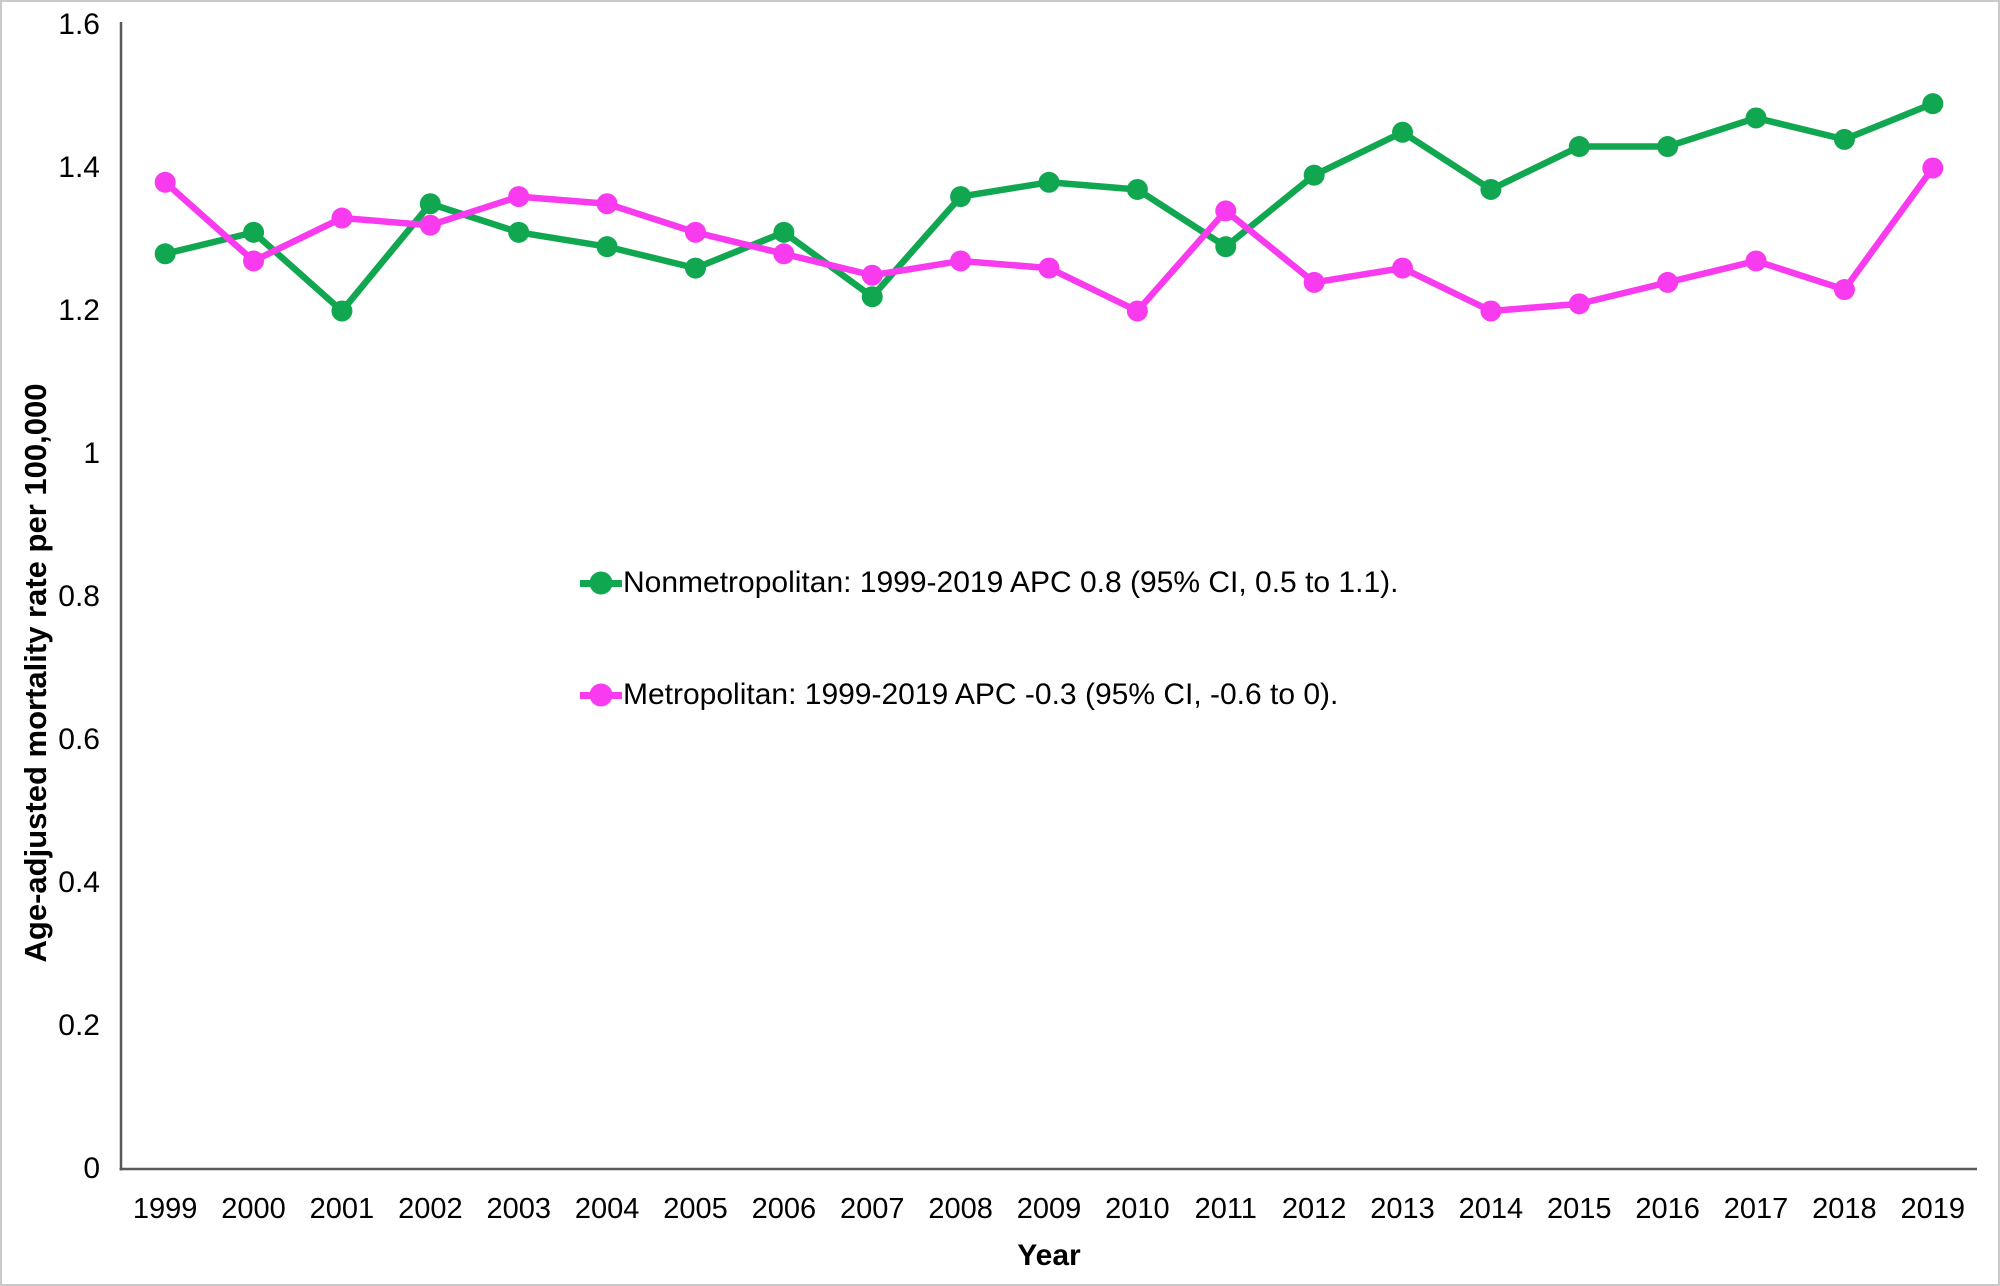 The image size is (2000, 1286). What do you see at coordinates (784, 1209) in the screenshot?
I see `x-tick-label-2006: 2006` at bounding box center [784, 1209].